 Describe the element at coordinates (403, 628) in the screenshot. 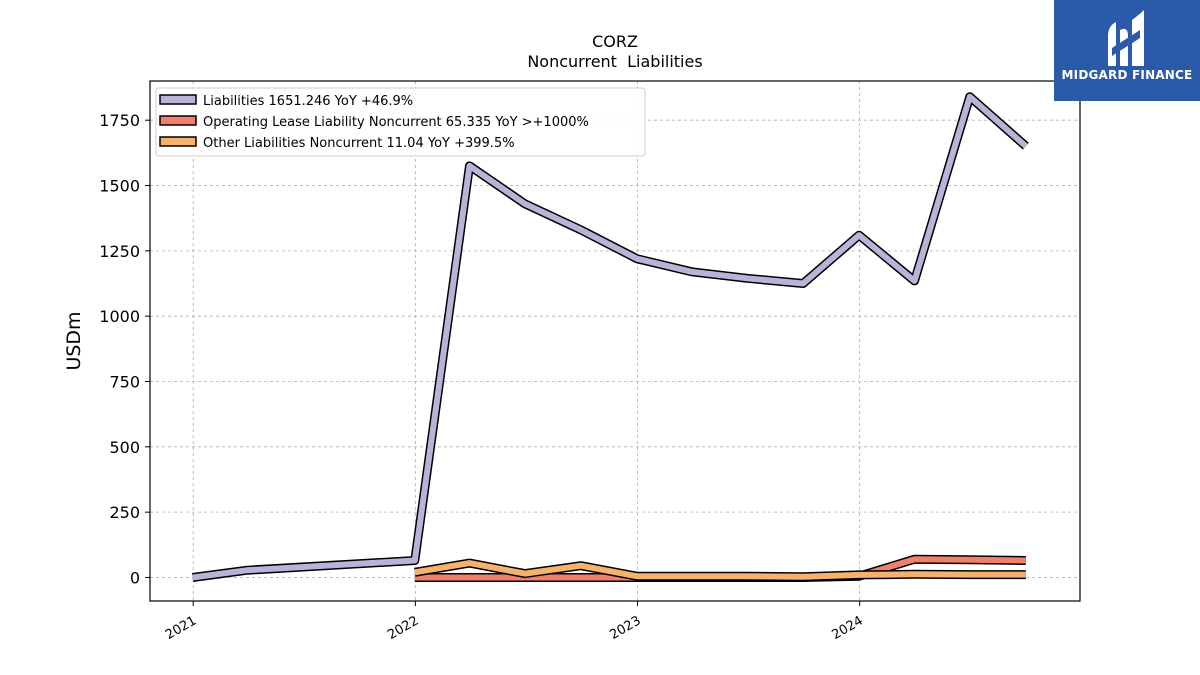

I see `x-tick-label: 2022` at that location.